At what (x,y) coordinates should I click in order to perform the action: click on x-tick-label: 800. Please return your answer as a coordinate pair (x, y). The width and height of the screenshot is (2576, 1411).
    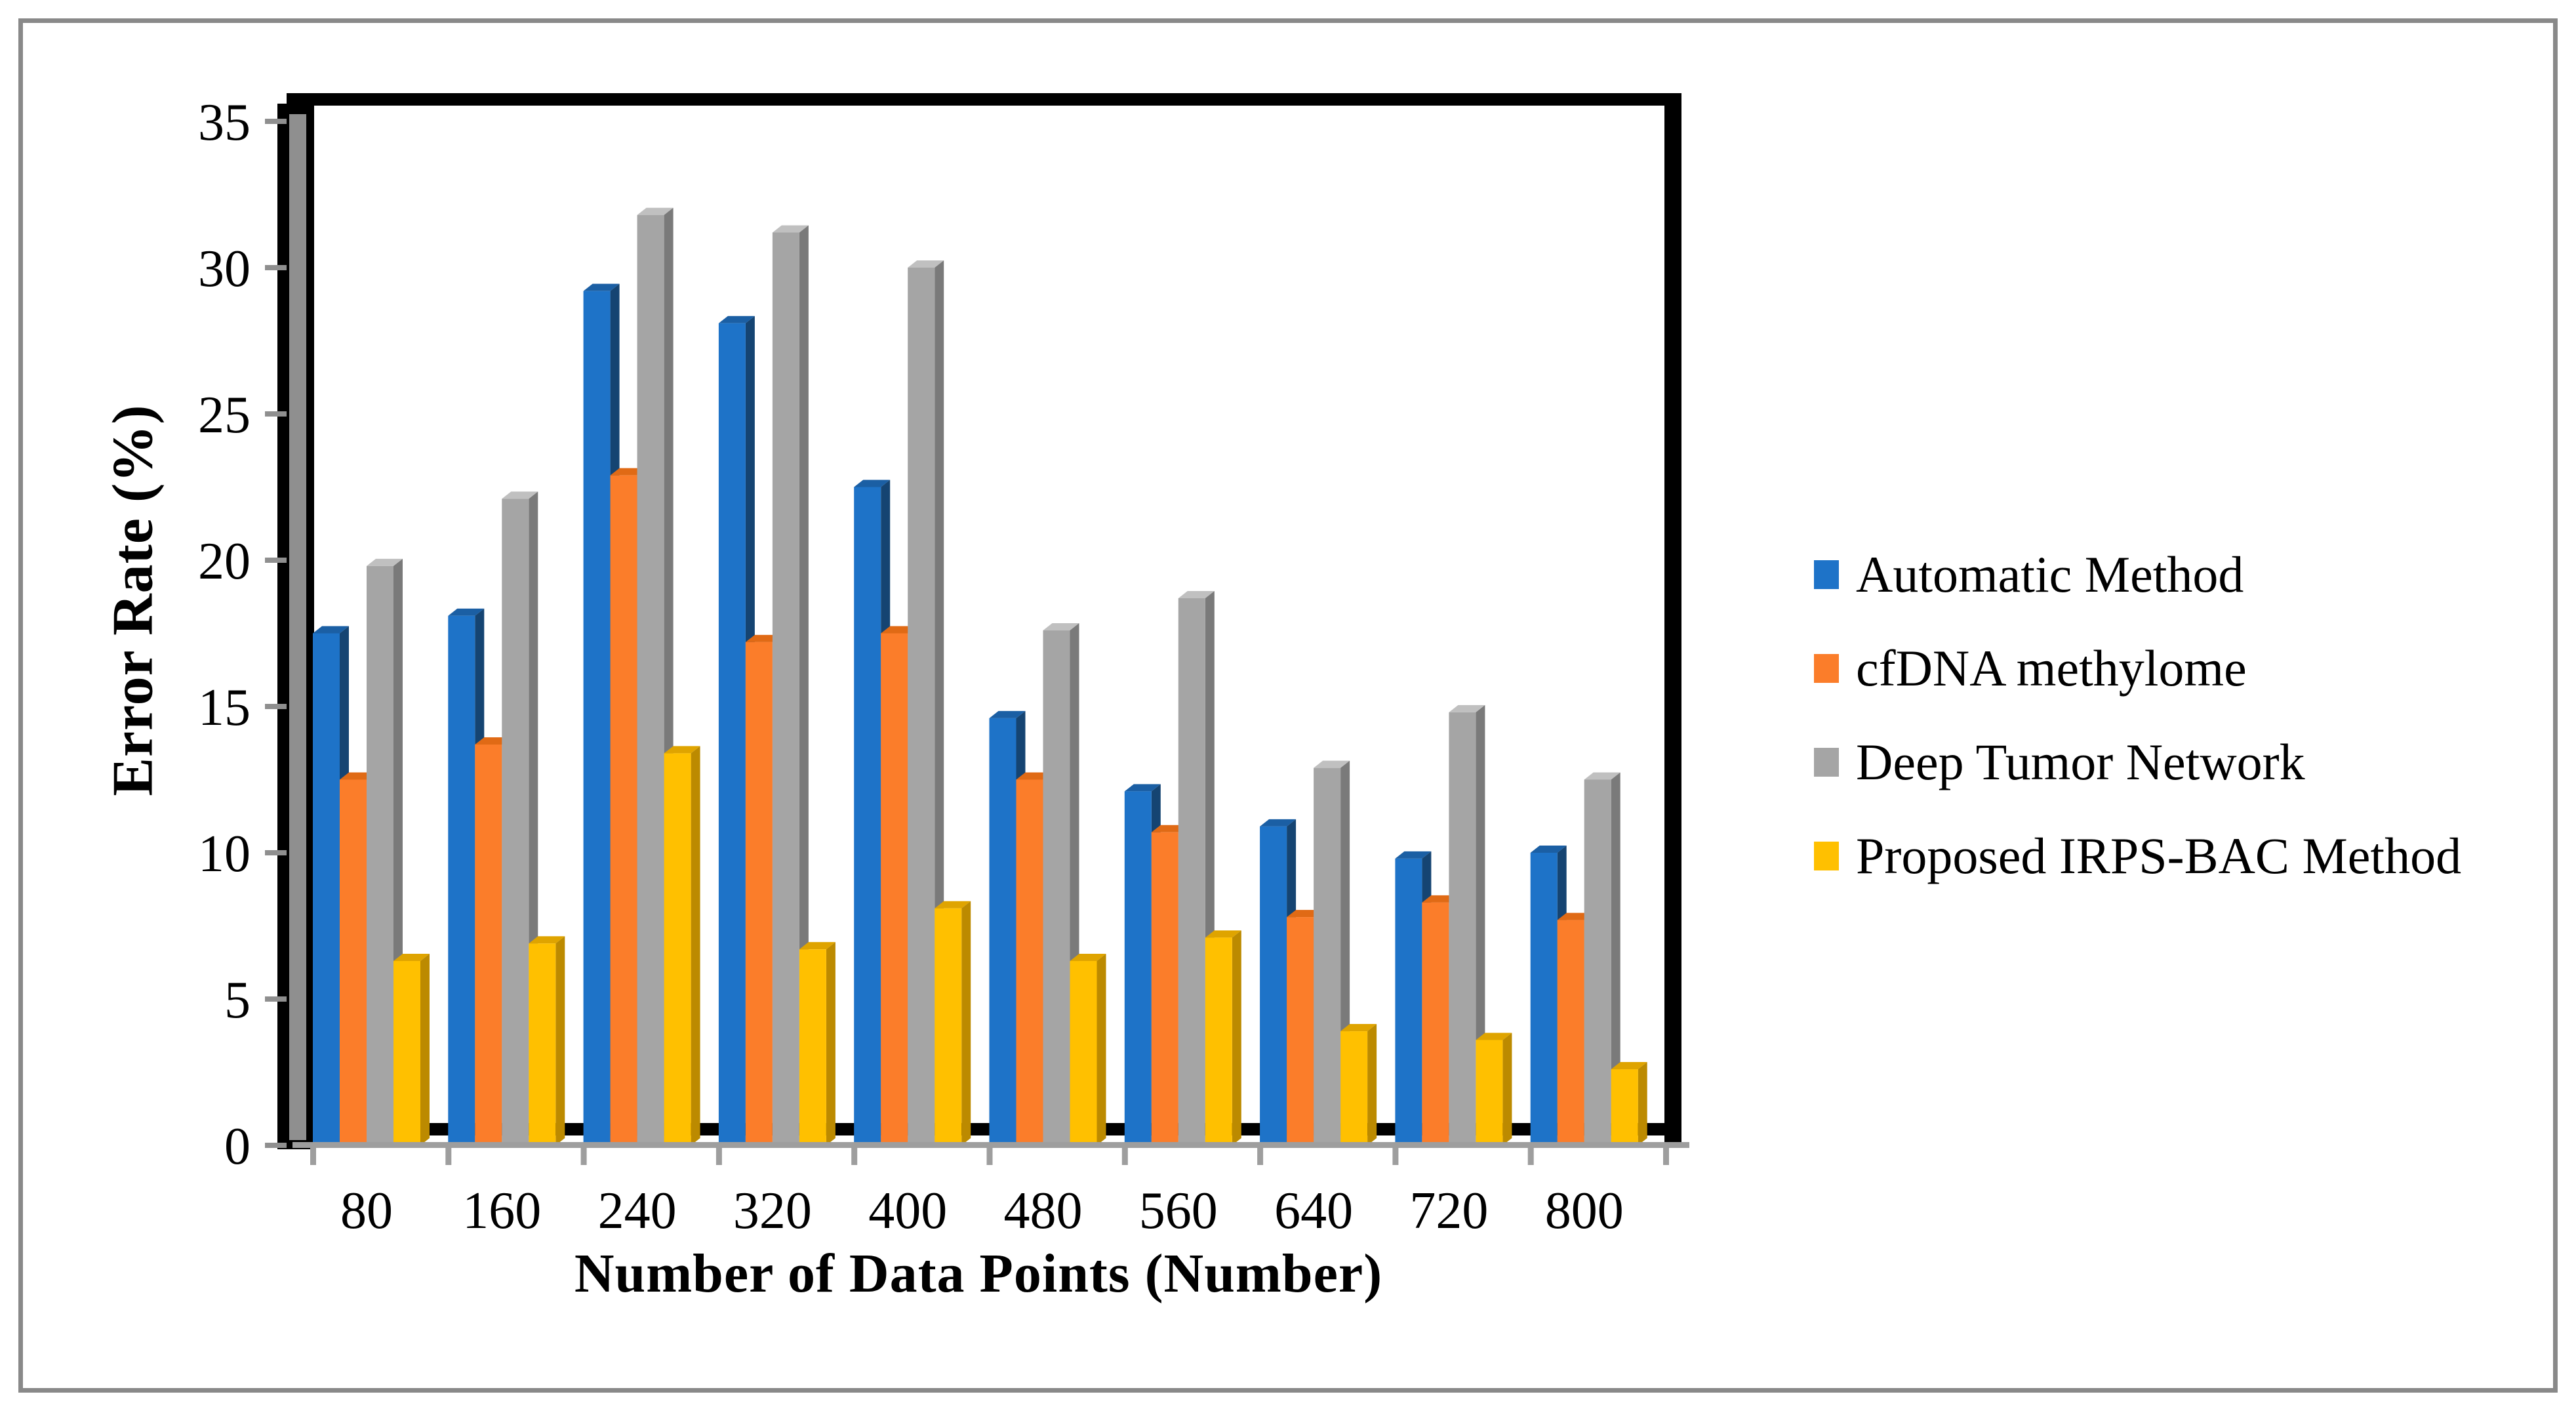
    Looking at the image, I should click on (1584, 1211).